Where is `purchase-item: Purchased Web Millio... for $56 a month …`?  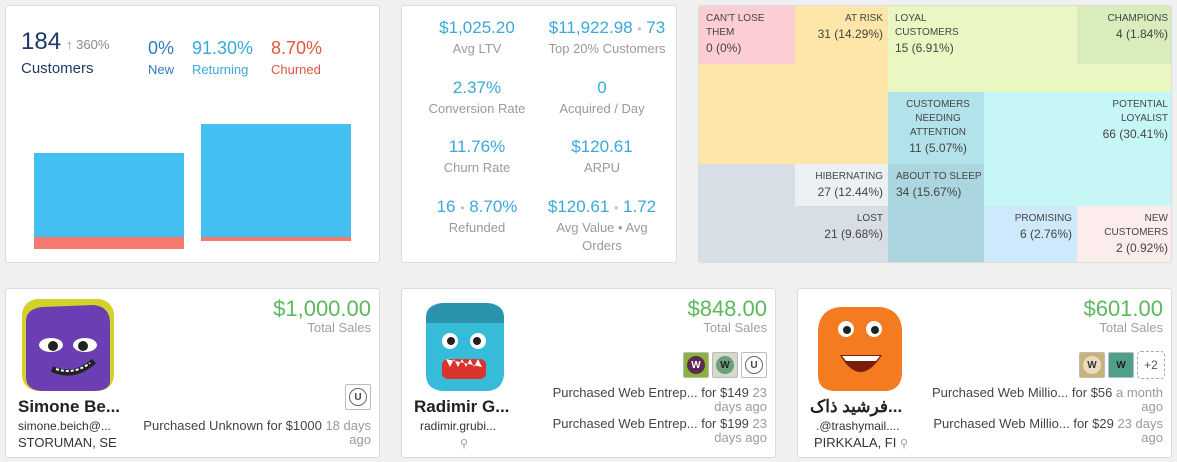
purchase-item: Purchased Web Millio... for $56 a month … is located at coordinates (1038, 400).